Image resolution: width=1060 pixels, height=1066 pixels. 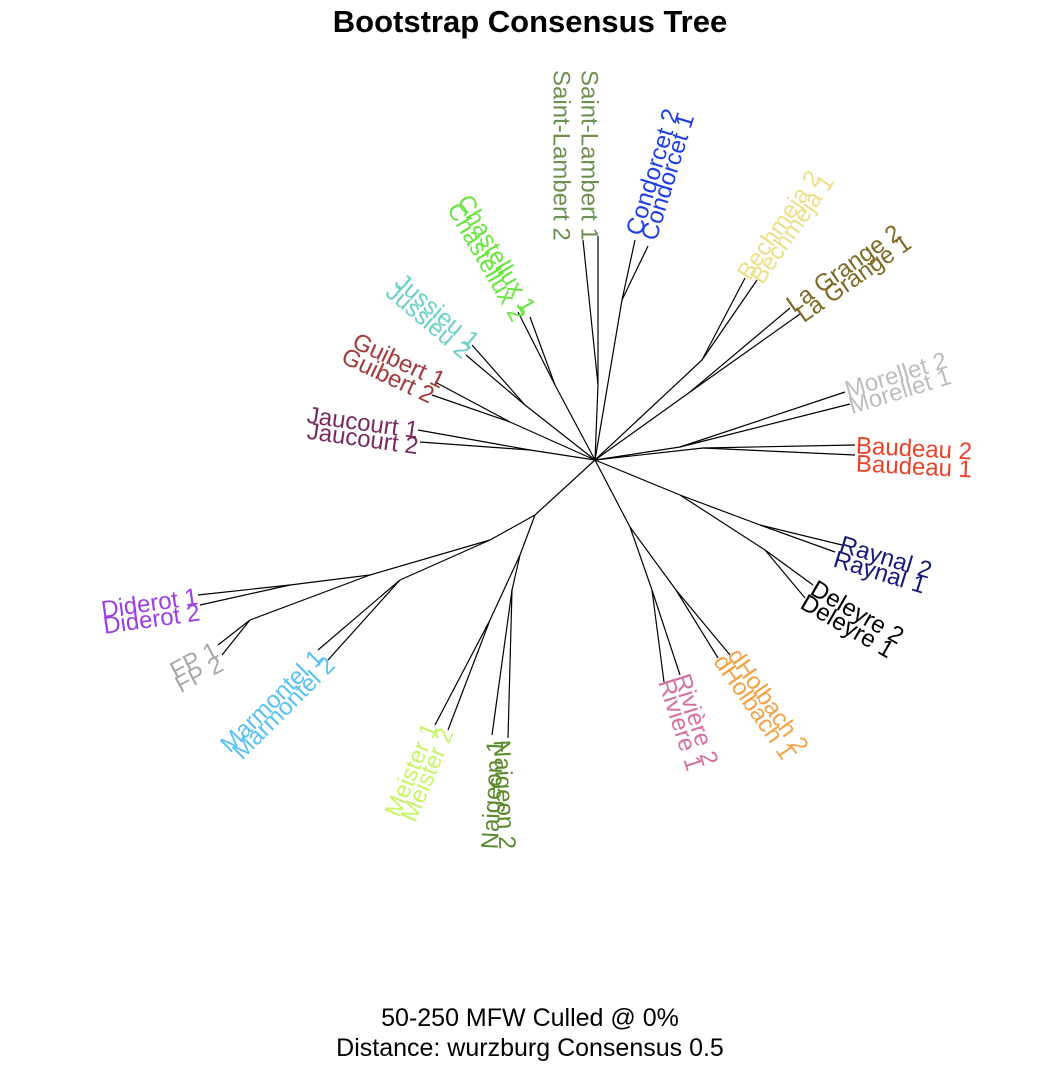 I want to click on caption-distance: Distance: wurzburg Consensus 0.5, so click(x=530, y=1048).